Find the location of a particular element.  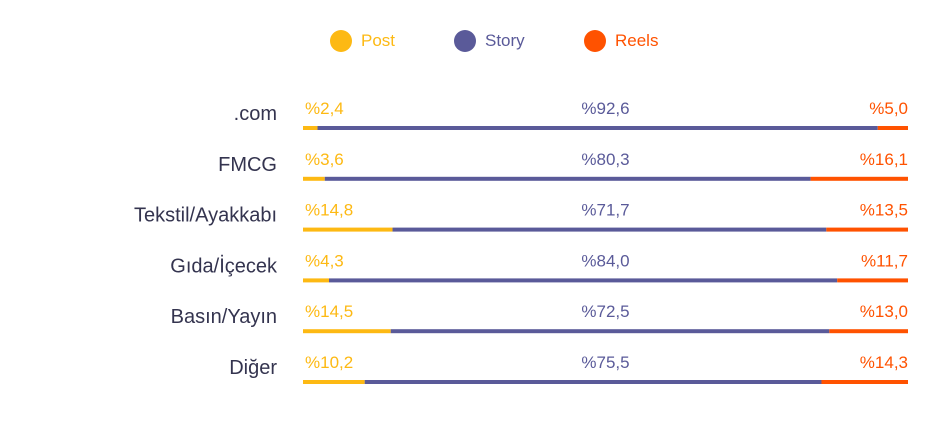

value-label-post: %2,4 is located at coordinates (324, 108).